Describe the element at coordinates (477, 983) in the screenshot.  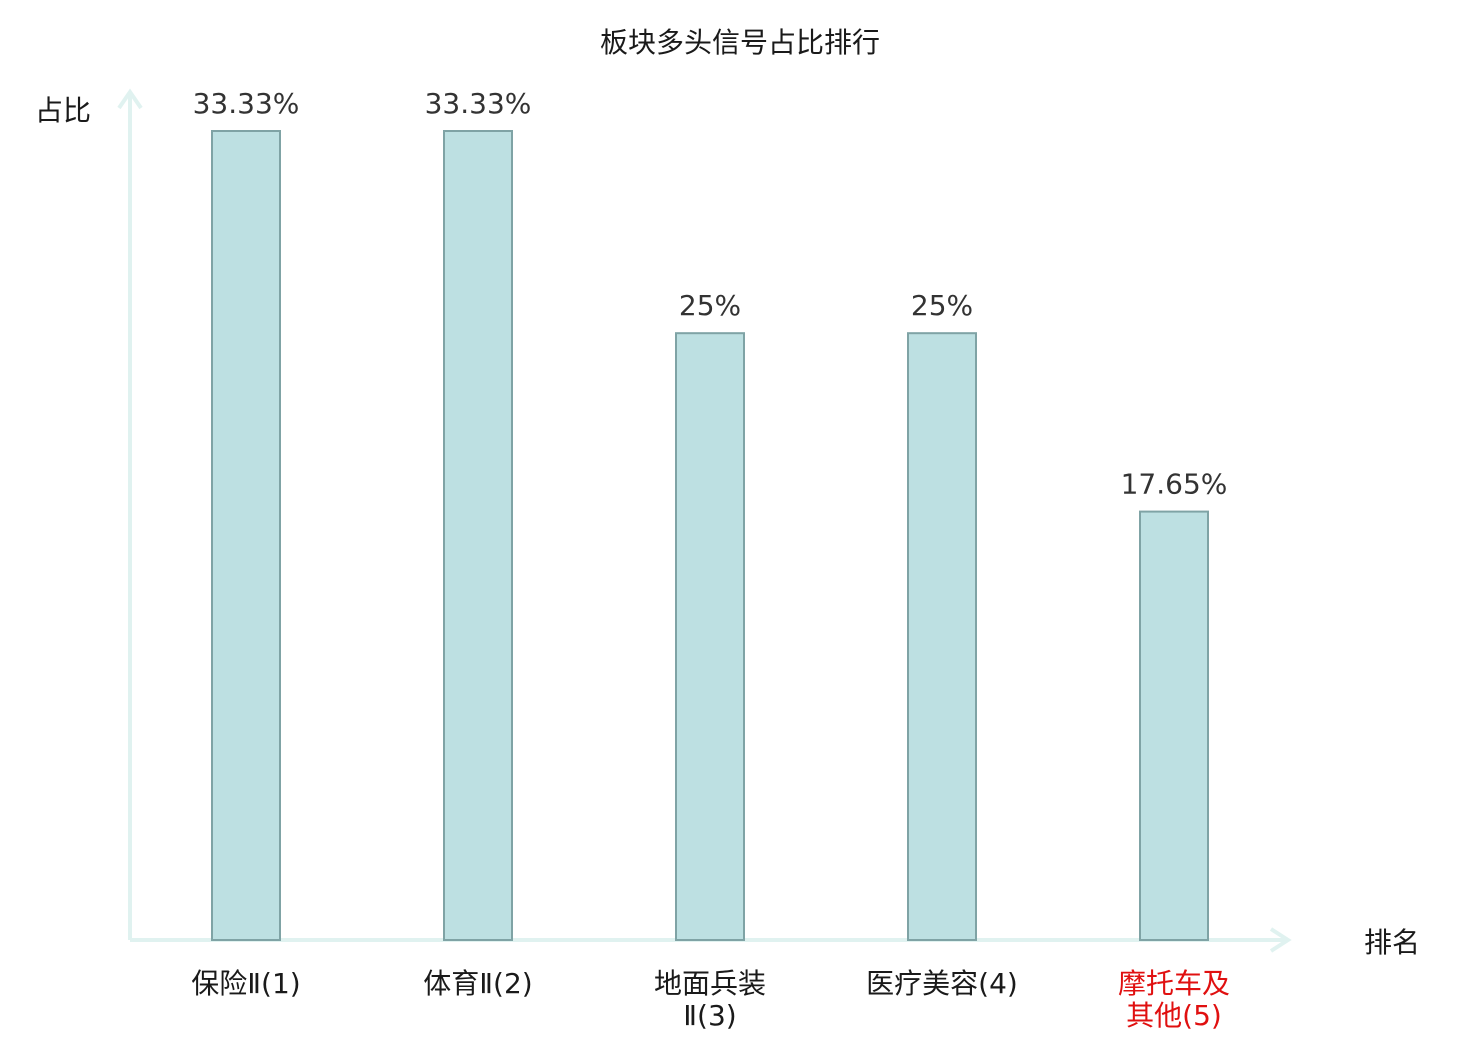
I see `x-tick-label-2: 体育Ⅱ(2)` at that location.